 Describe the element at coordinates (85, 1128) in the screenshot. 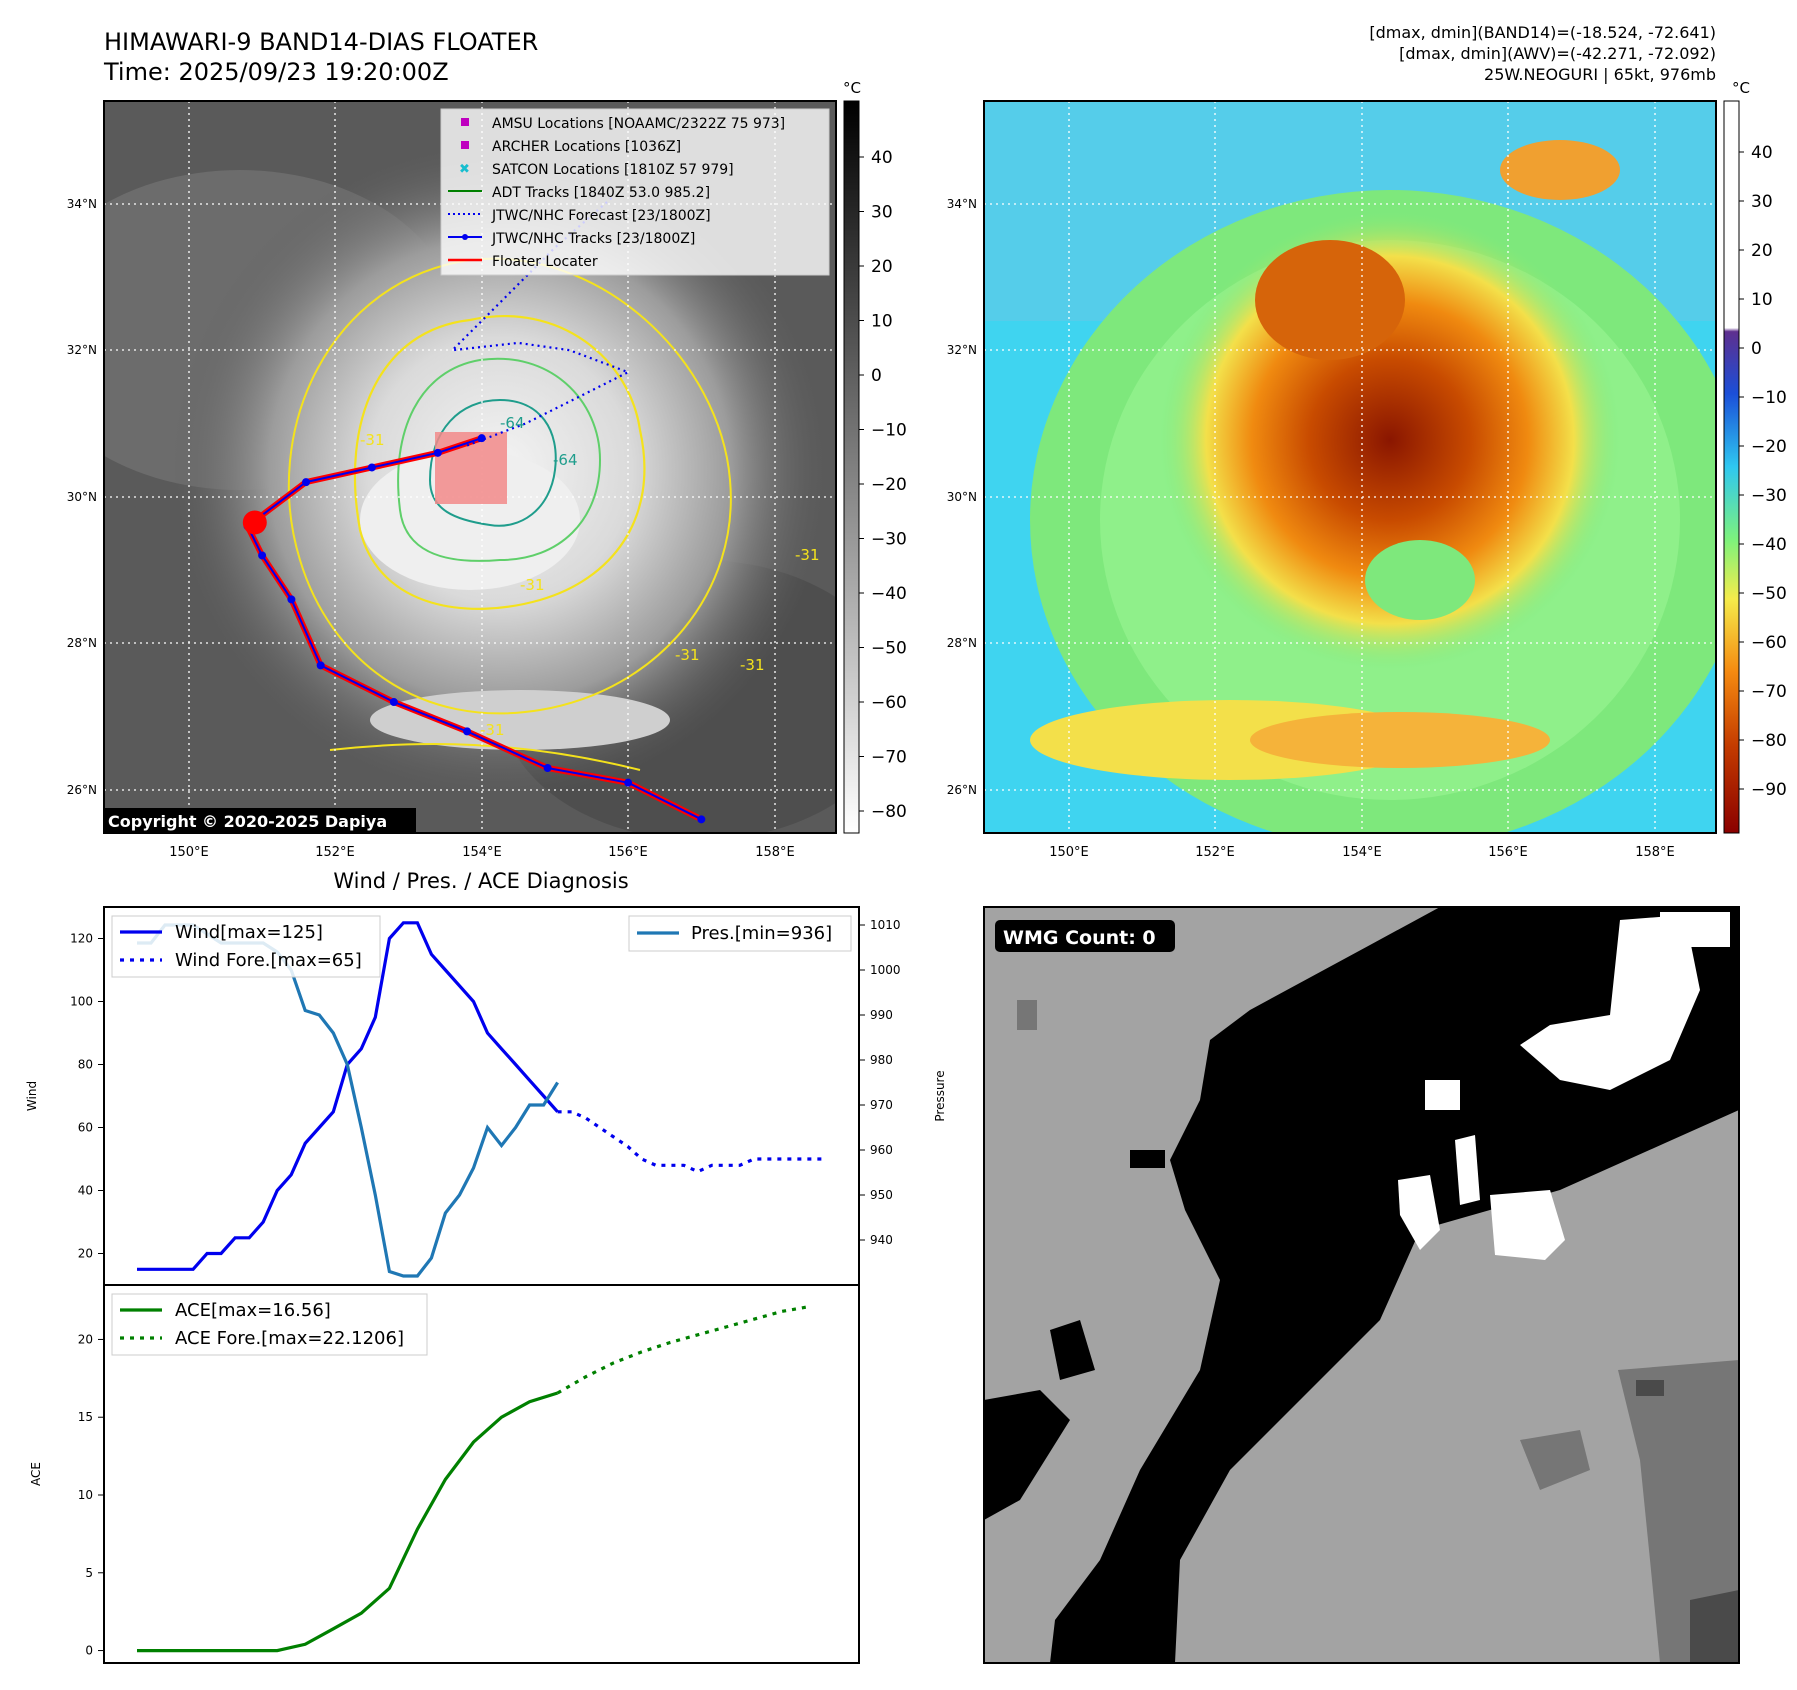

I see `wind-ytick-label: 60` at that location.